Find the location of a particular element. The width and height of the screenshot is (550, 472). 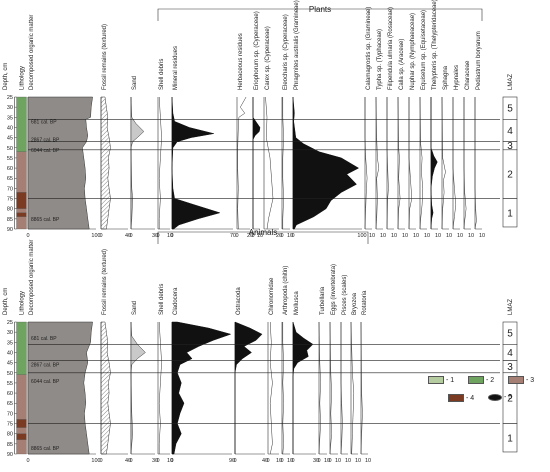

column-header: Eggs (invertebrata) is located at coordinates (334, 289).